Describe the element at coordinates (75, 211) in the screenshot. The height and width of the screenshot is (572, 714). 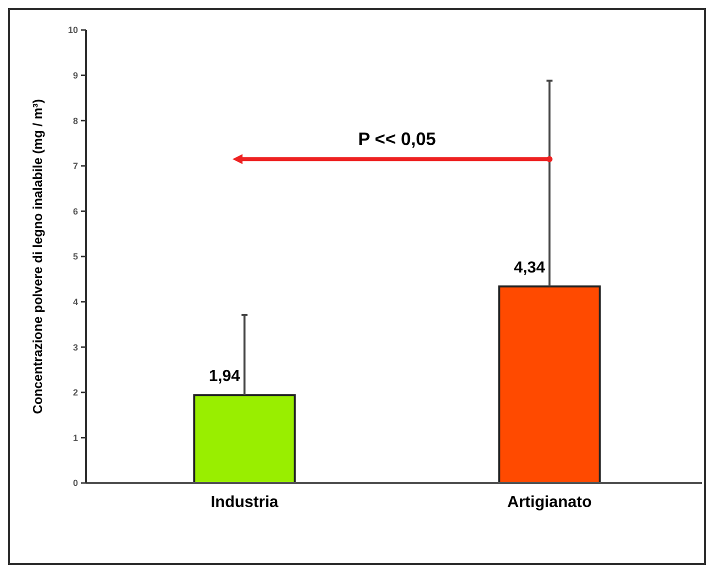
I see `y-tick-label: 6` at that location.